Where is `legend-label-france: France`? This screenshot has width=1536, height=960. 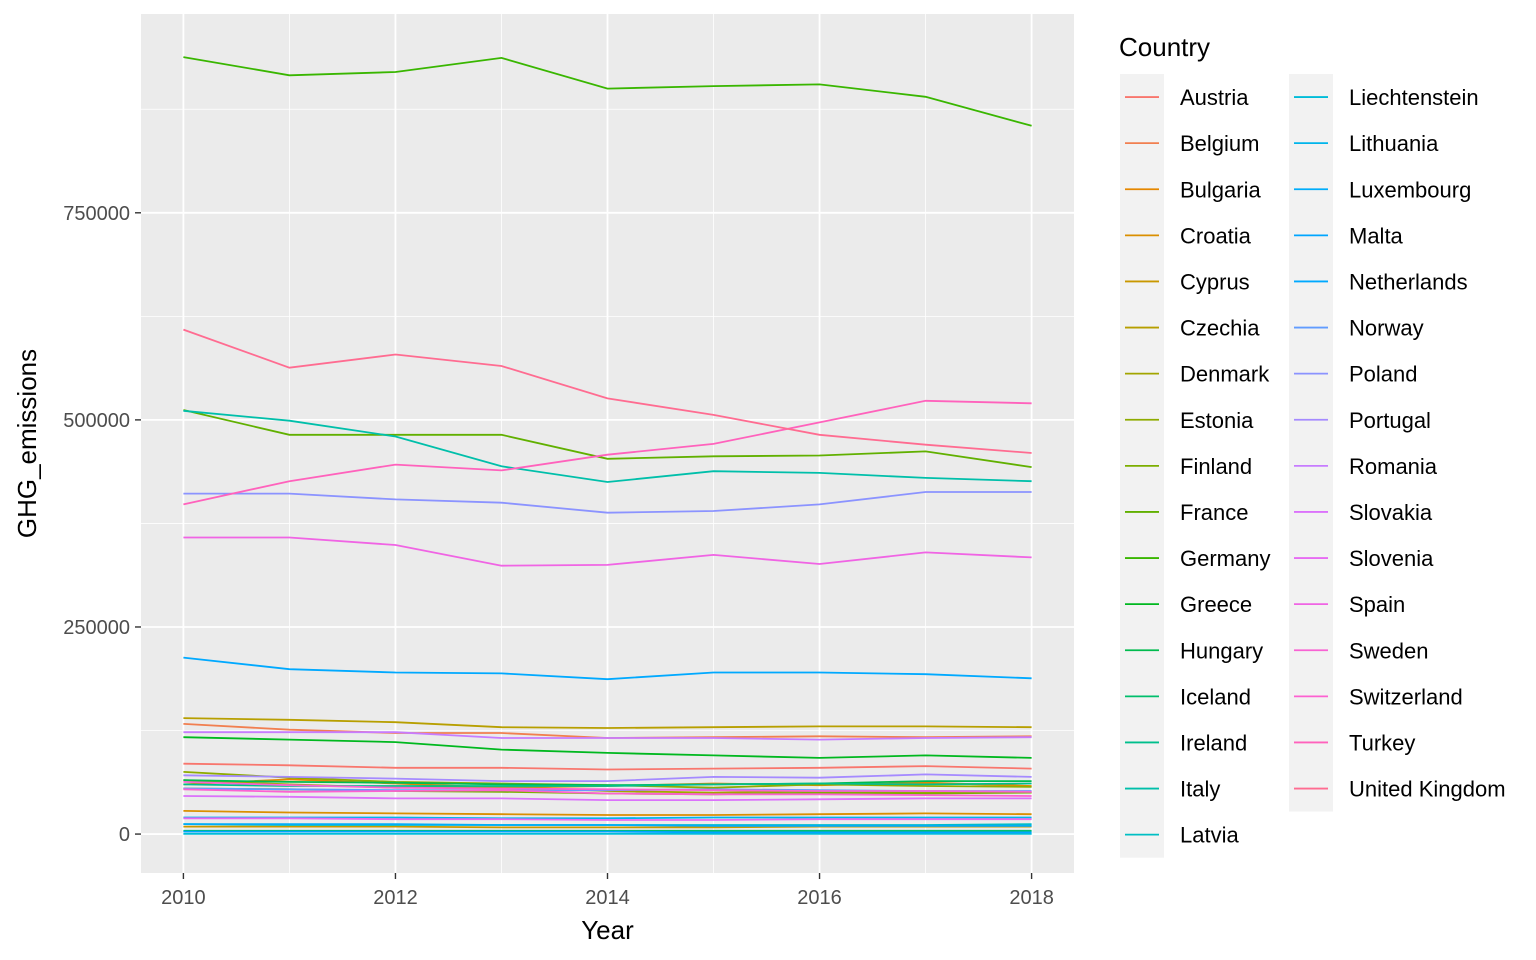 legend-label-france: France is located at coordinates (1214, 512).